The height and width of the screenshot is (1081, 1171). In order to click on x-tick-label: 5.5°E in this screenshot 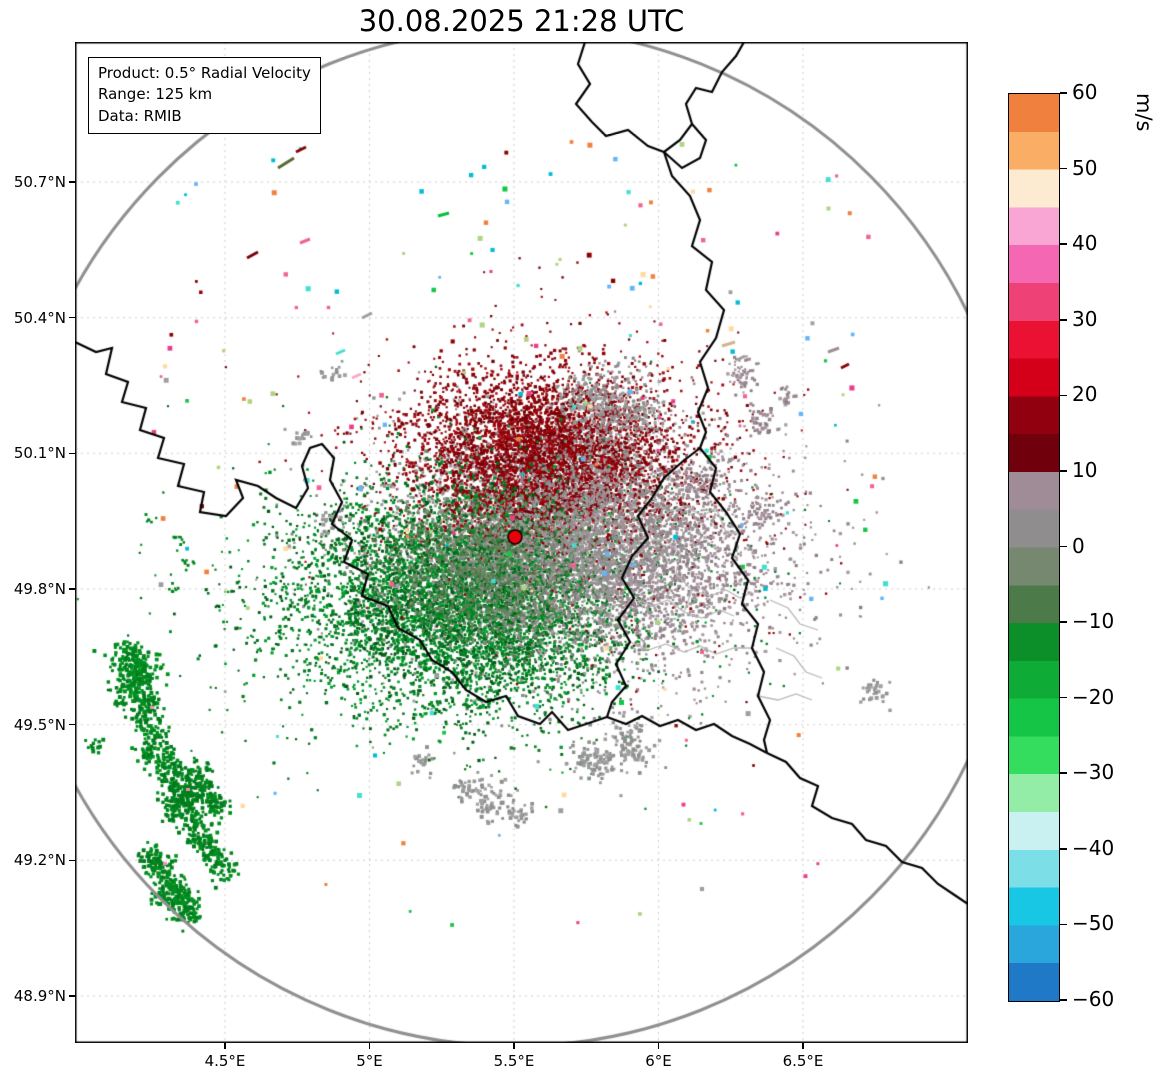, I will do `click(514, 1061)`.